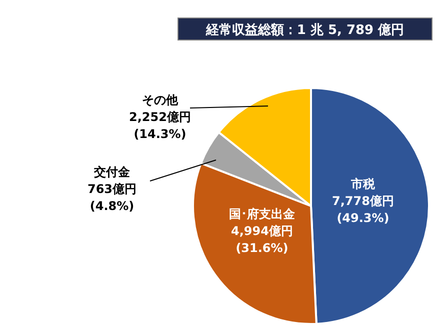  I want to click on slice-label: 市税, so click(363, 184).